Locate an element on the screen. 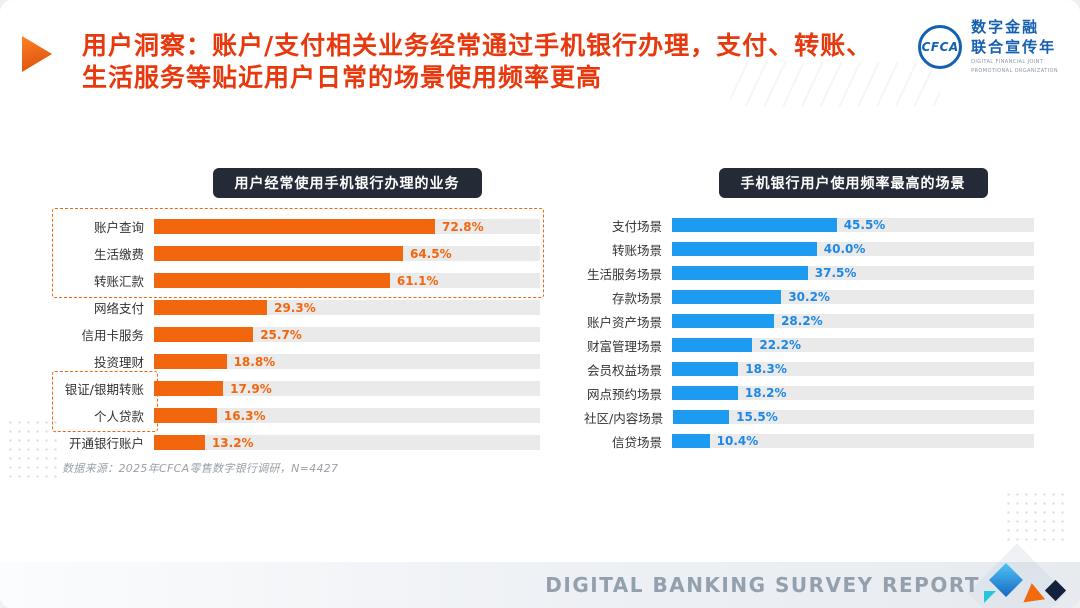 Image resolution: width=1080 pixels, height=608 pixels. bar-value-label: 22.2% is located at coordinates (780, 345).